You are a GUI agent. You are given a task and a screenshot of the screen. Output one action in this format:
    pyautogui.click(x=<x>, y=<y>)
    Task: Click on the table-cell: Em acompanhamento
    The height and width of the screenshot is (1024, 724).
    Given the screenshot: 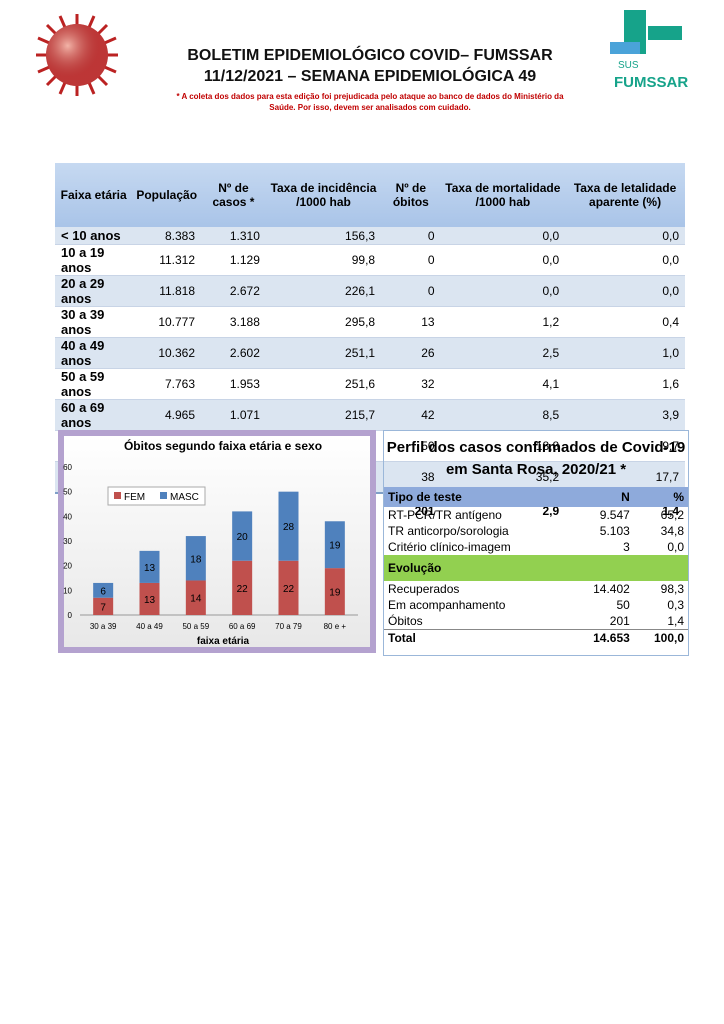 What is the action you would take?
    pyautogui.click(x=447, y=605)
    